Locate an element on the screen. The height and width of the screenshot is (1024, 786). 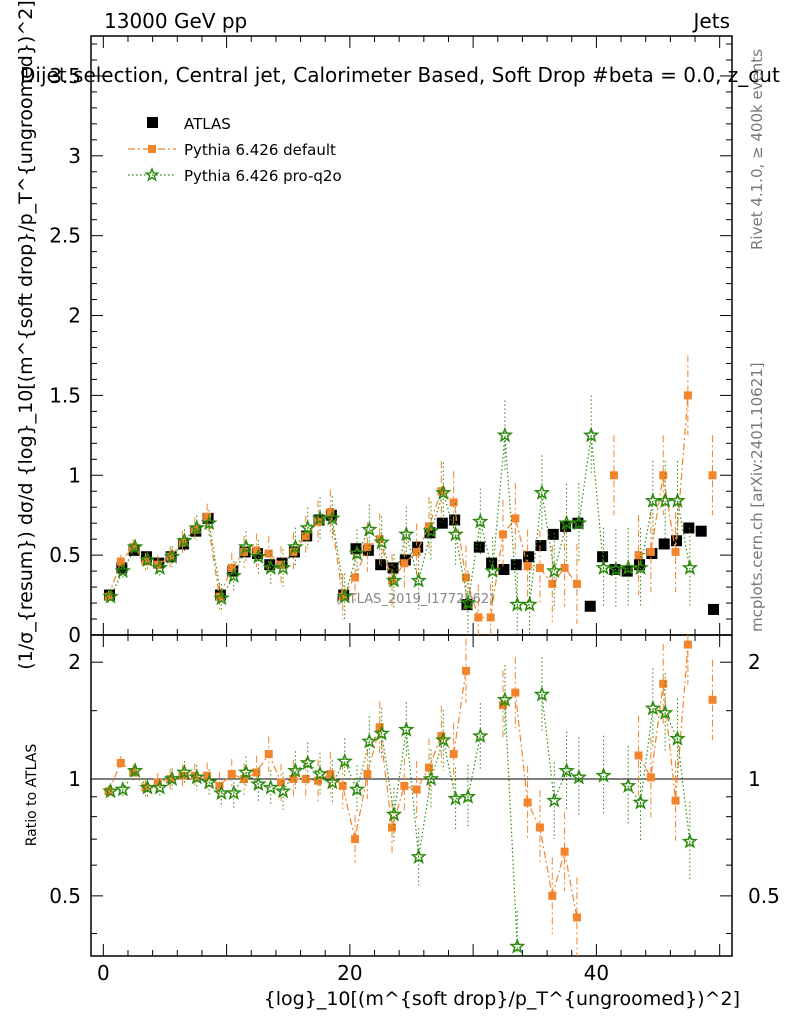
ratio-tick-label-right: 1 is located at coordinates (754, 779).